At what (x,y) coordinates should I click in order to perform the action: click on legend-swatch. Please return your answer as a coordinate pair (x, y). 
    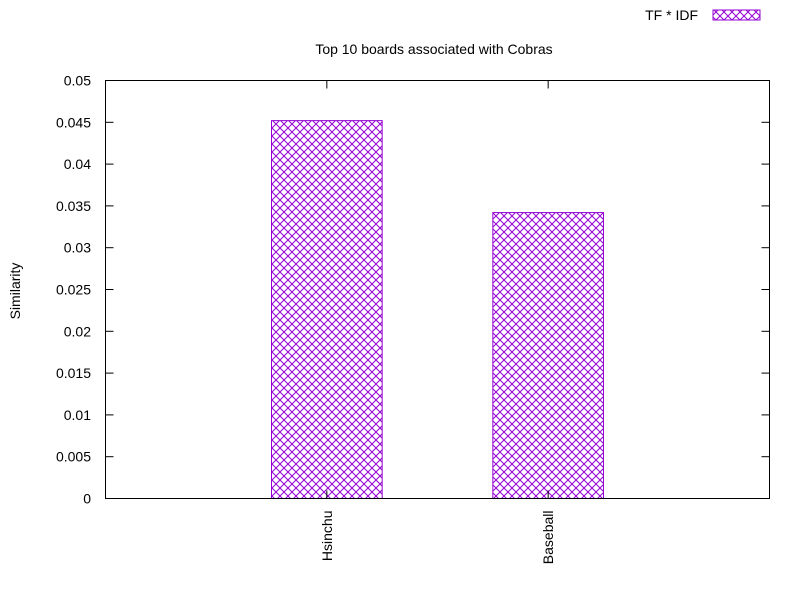
    Looking at the image, I should click on (736, 15).